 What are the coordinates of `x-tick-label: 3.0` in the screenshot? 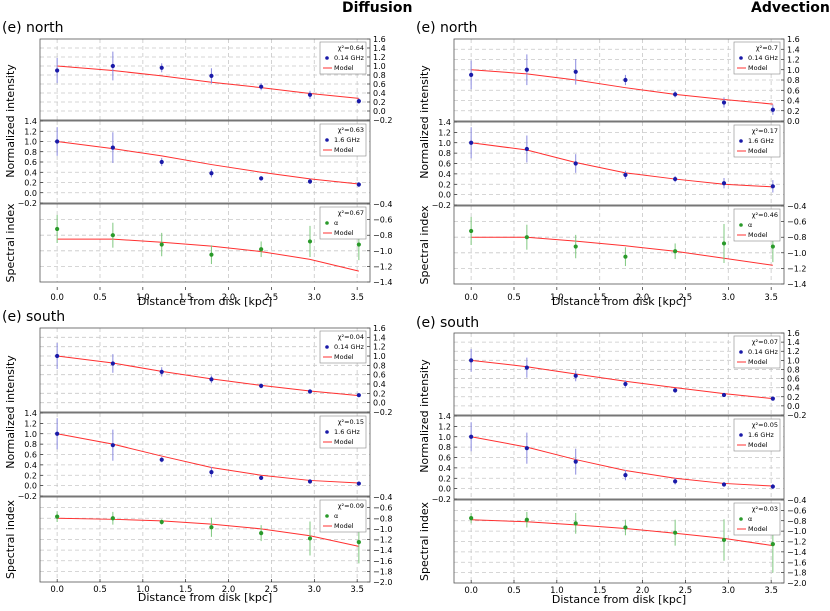 It's located at (315, 298).